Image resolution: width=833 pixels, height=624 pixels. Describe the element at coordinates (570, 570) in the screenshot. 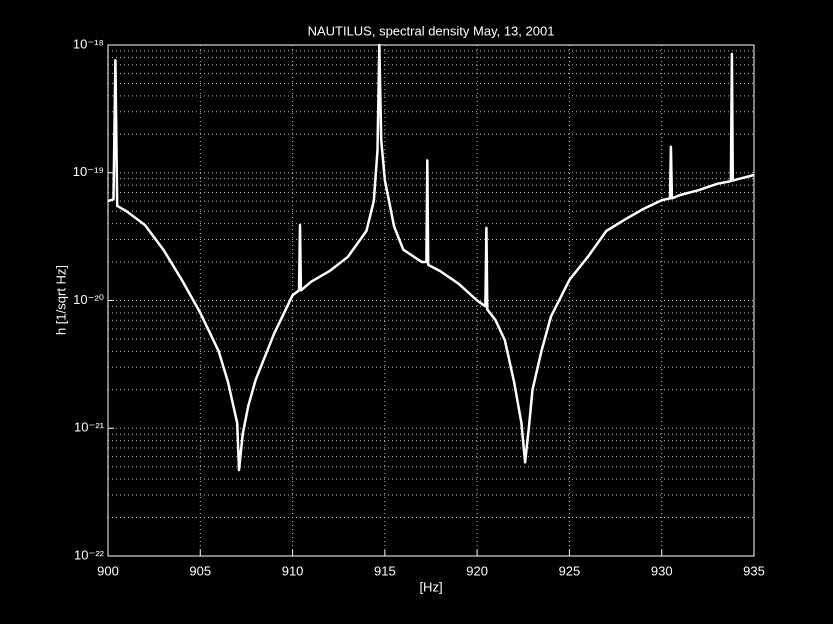

I see `x-tick-label: 925` at that location.